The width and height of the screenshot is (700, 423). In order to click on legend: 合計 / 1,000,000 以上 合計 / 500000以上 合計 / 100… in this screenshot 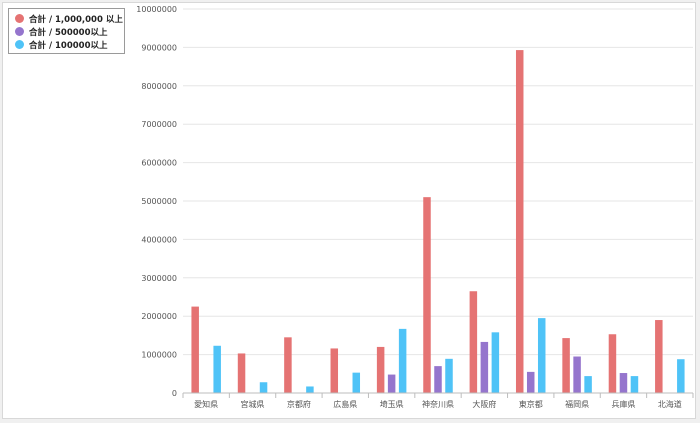, I will do `click(66, 31)`.